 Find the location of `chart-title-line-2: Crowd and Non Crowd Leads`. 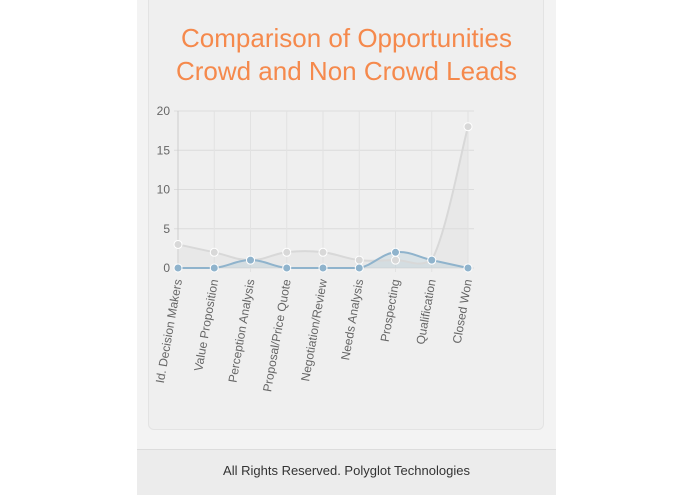

chart-title-line-2: Crowd and Non Crowd Leads is located at coordinates (346, 71).